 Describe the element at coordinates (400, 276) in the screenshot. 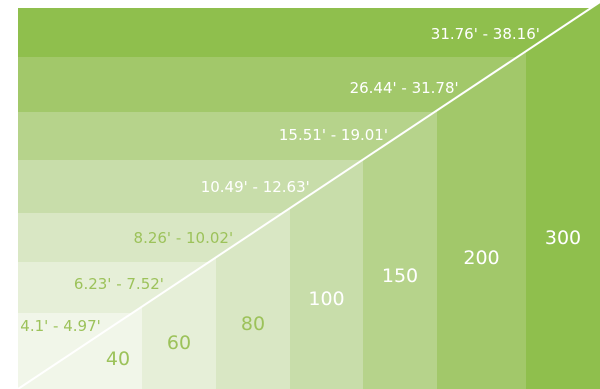

I see `column-label-150: 150` at that location.